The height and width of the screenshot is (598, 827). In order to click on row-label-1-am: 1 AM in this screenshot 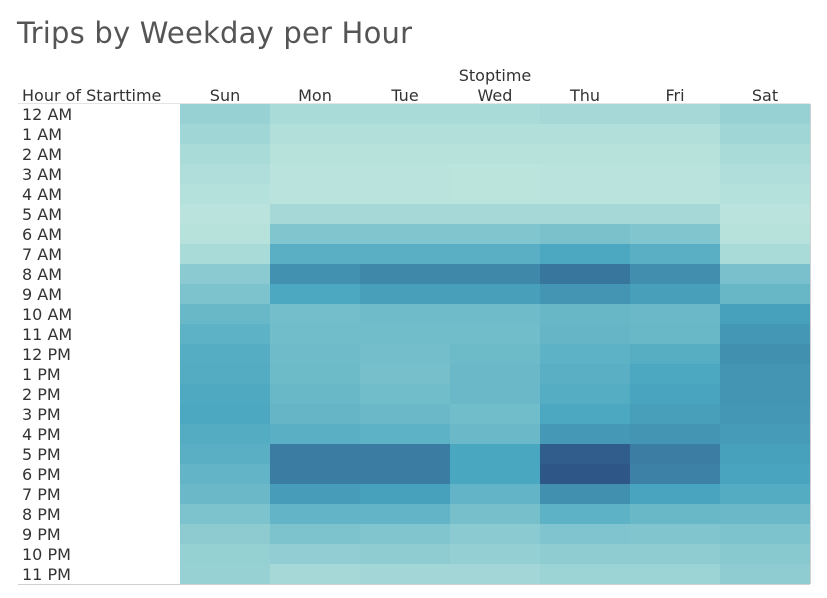, I will do `click(42, 134)`.